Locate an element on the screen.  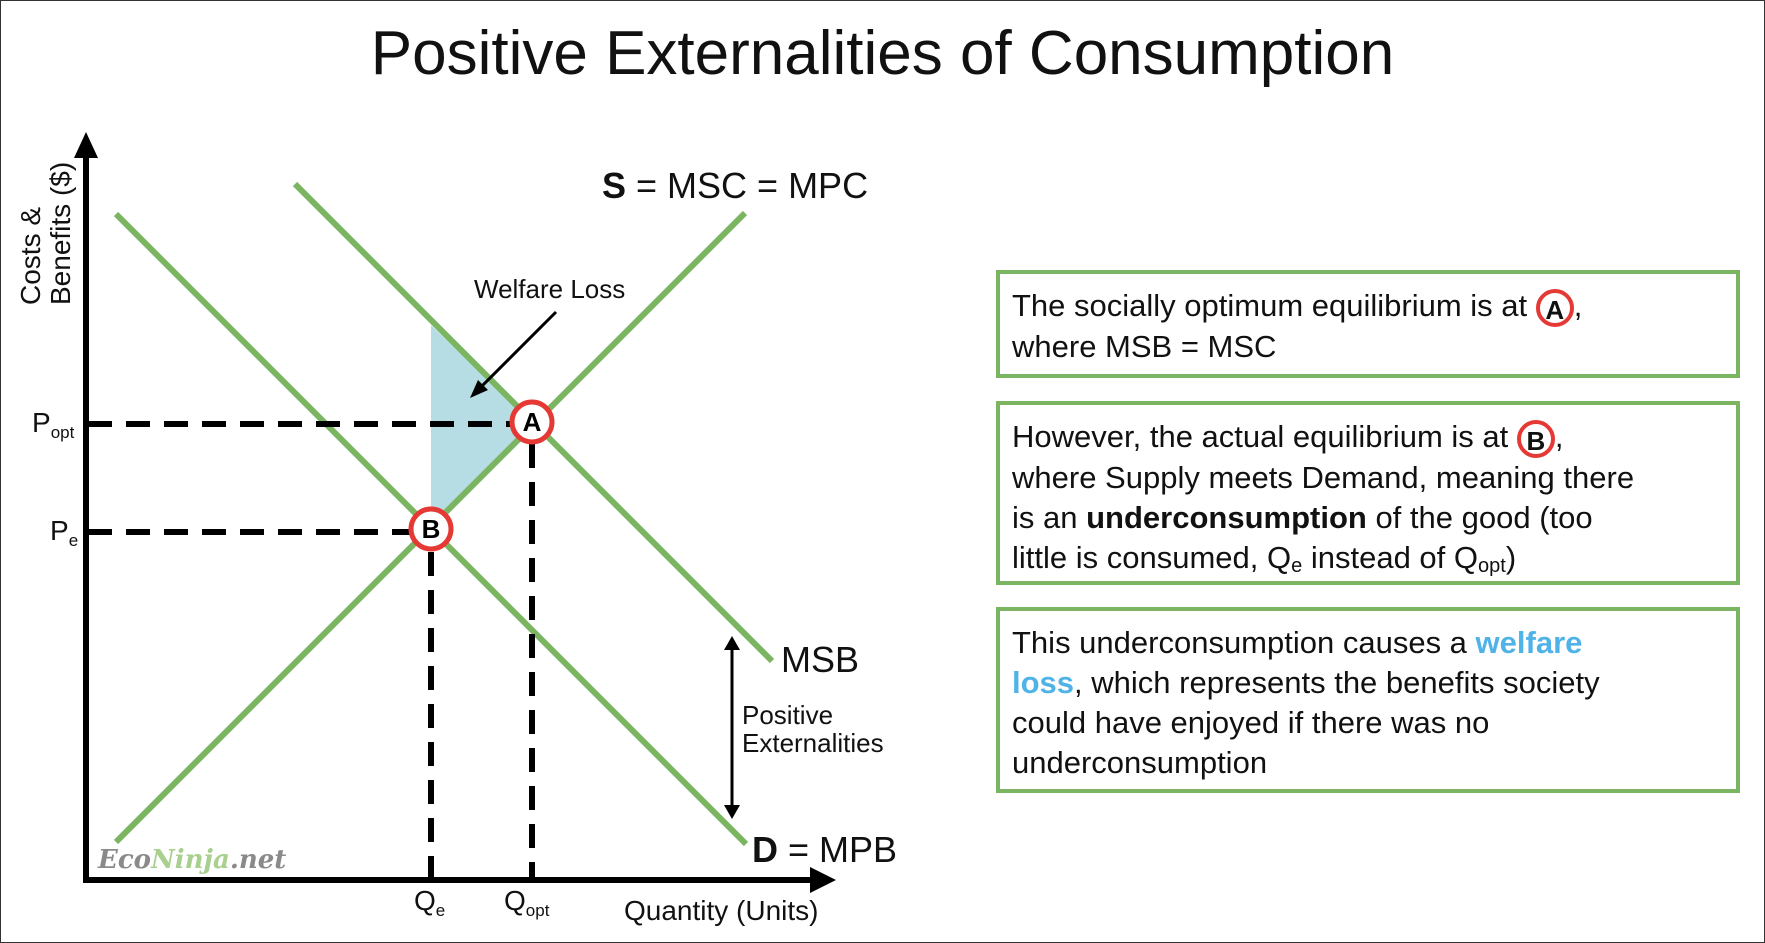
svg-text: A is located at coordinates (532, 422).